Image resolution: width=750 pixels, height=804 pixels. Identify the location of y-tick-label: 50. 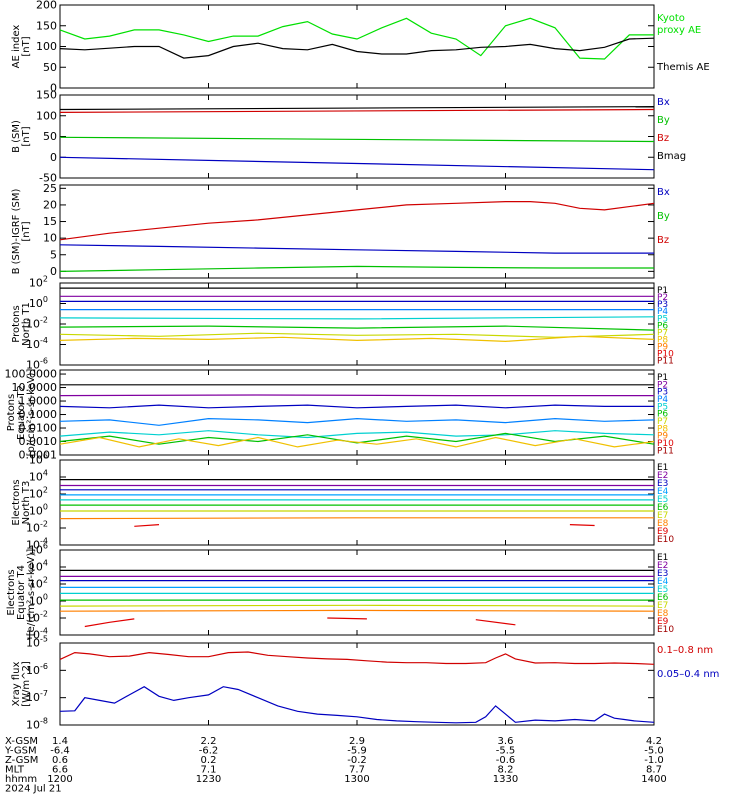
(50, 136).